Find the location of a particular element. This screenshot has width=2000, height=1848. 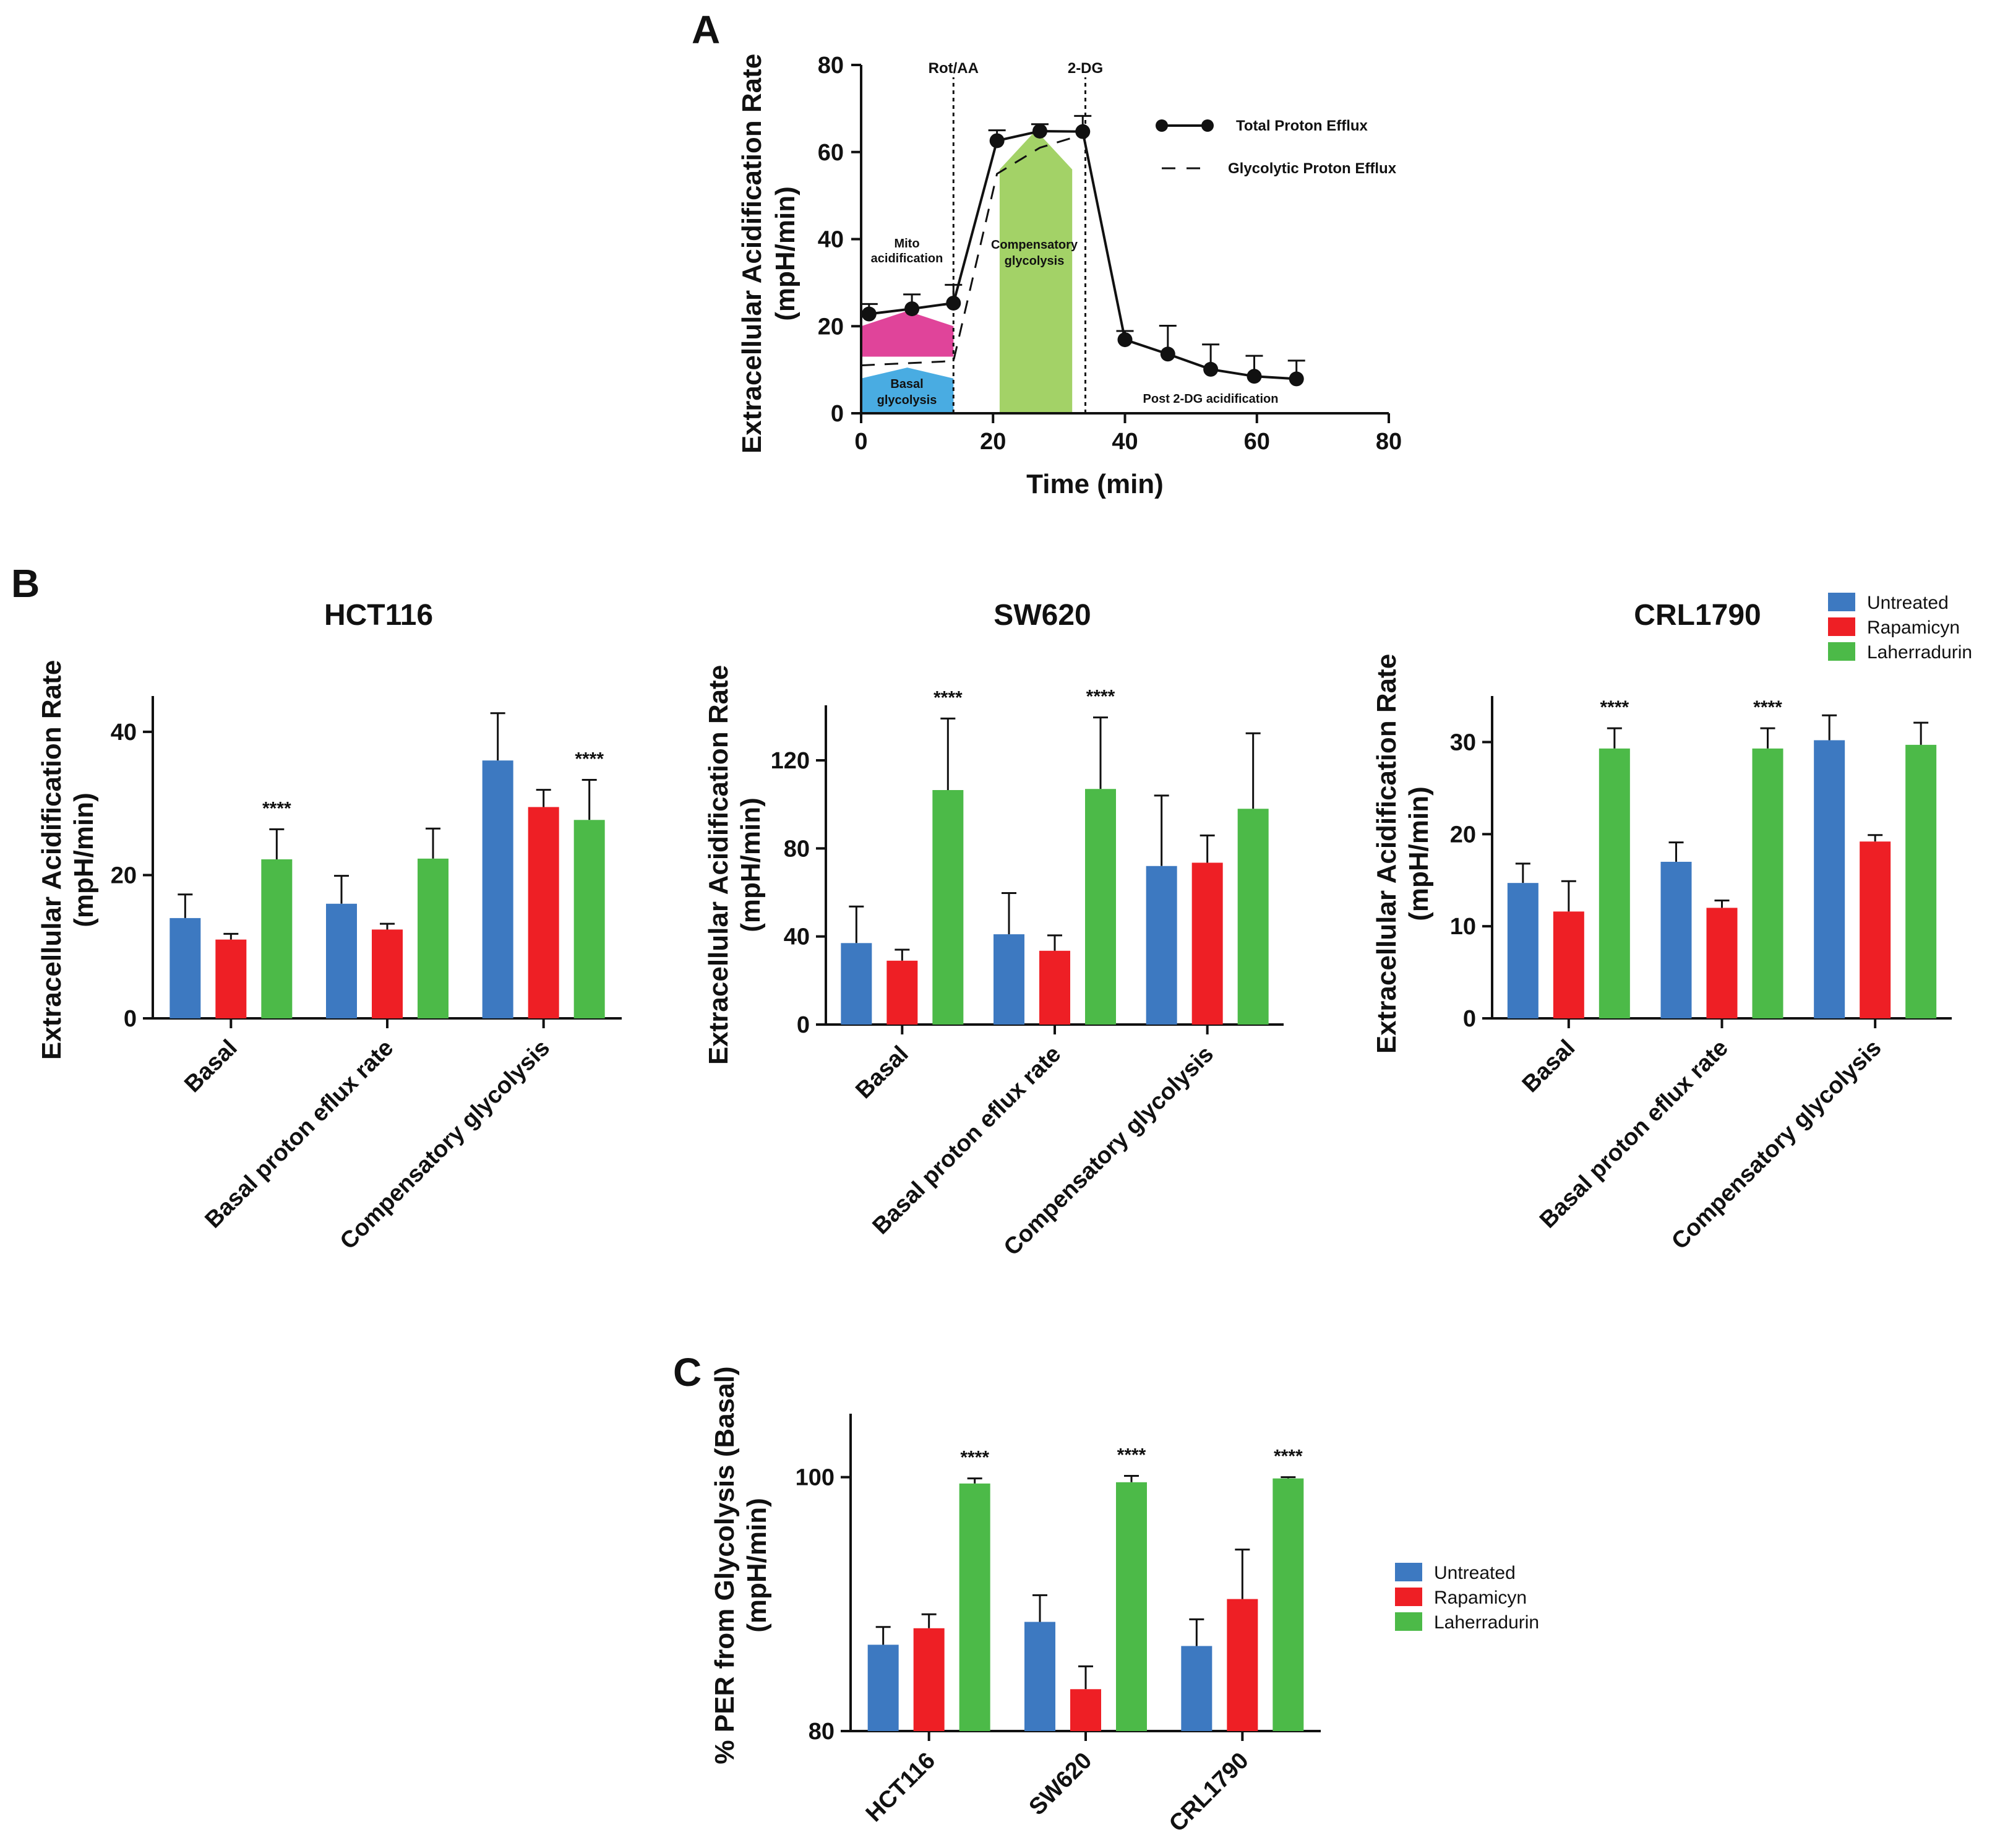

b1-y-tick-label: 40 is located at coordinates (124, 733).